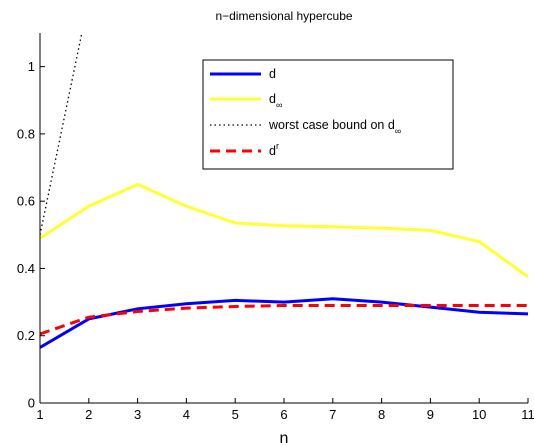 The height and width of the screenshot is (447, 534). Describe the element at coordinates (283, 414) in the screenshot. I see `x-tick-label-5: 6` at that location.